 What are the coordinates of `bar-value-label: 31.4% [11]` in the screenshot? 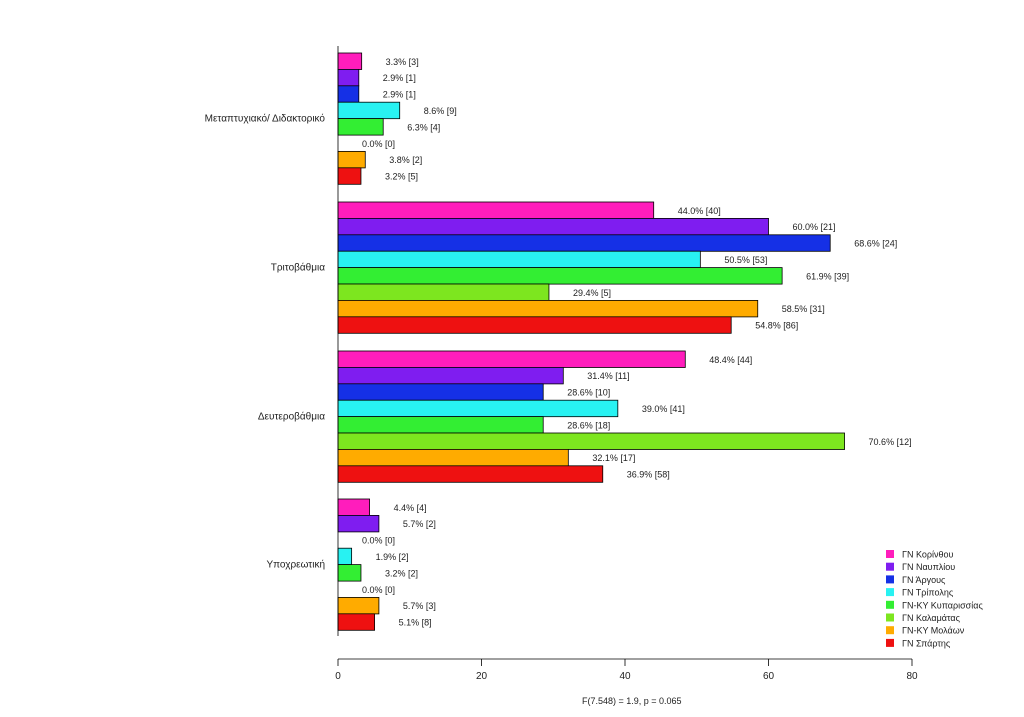 It's located at (608, 376).